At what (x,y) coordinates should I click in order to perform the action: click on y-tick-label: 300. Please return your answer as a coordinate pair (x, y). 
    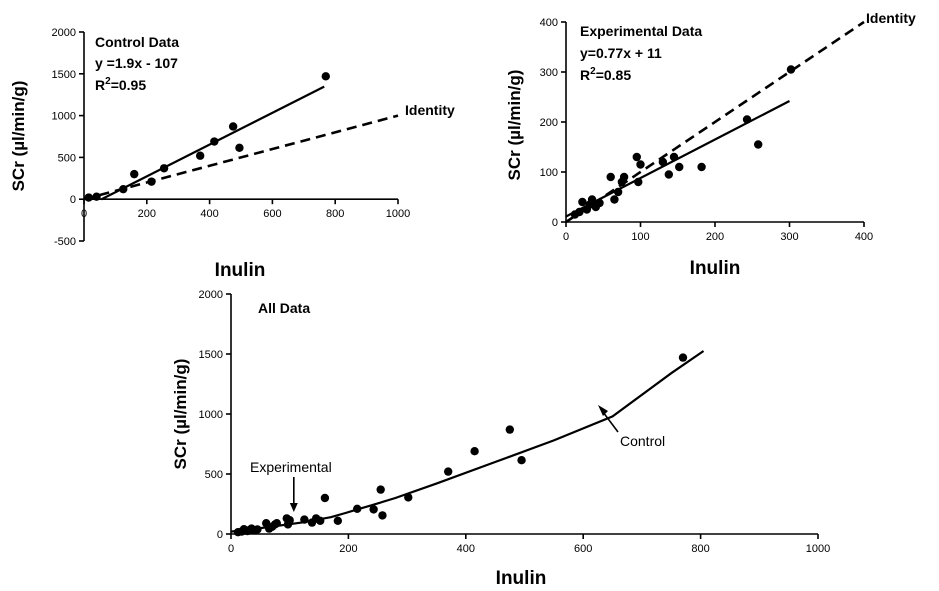
    Looking at the image, I should click on (549, 73).